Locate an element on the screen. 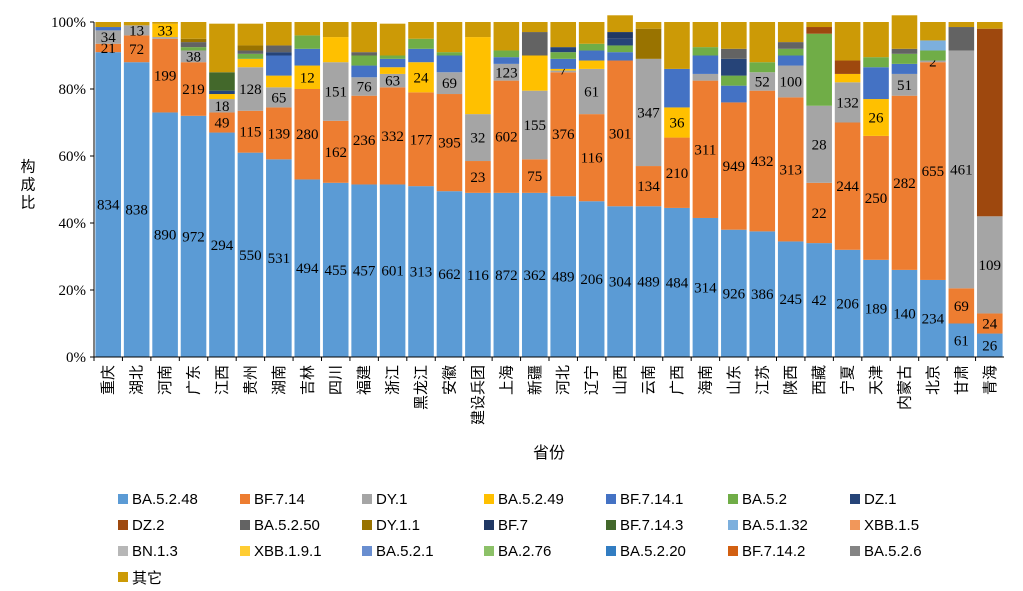 This screenshot has width=1023, height=591. data-label: 12 is located at coordinates (307, 78).